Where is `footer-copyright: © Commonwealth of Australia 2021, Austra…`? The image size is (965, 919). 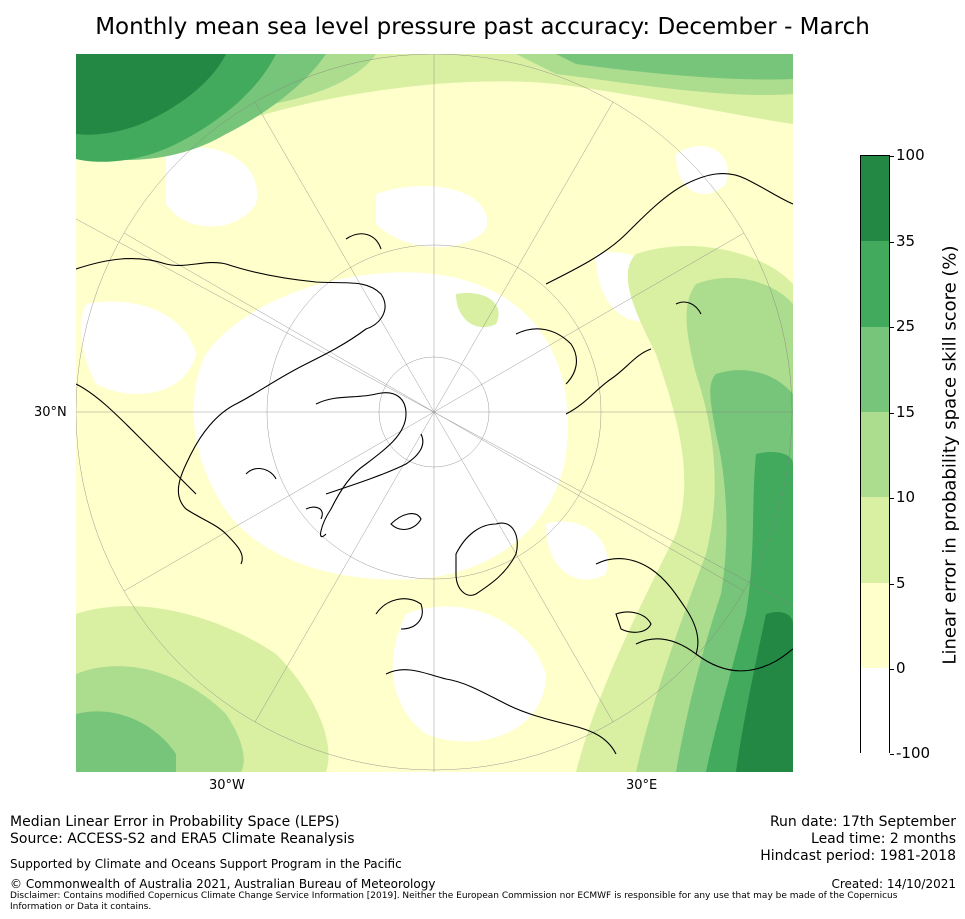
footer-copyright: © Commonwealth of Australia 2021, Austra… is located at coordinates (223, 884).